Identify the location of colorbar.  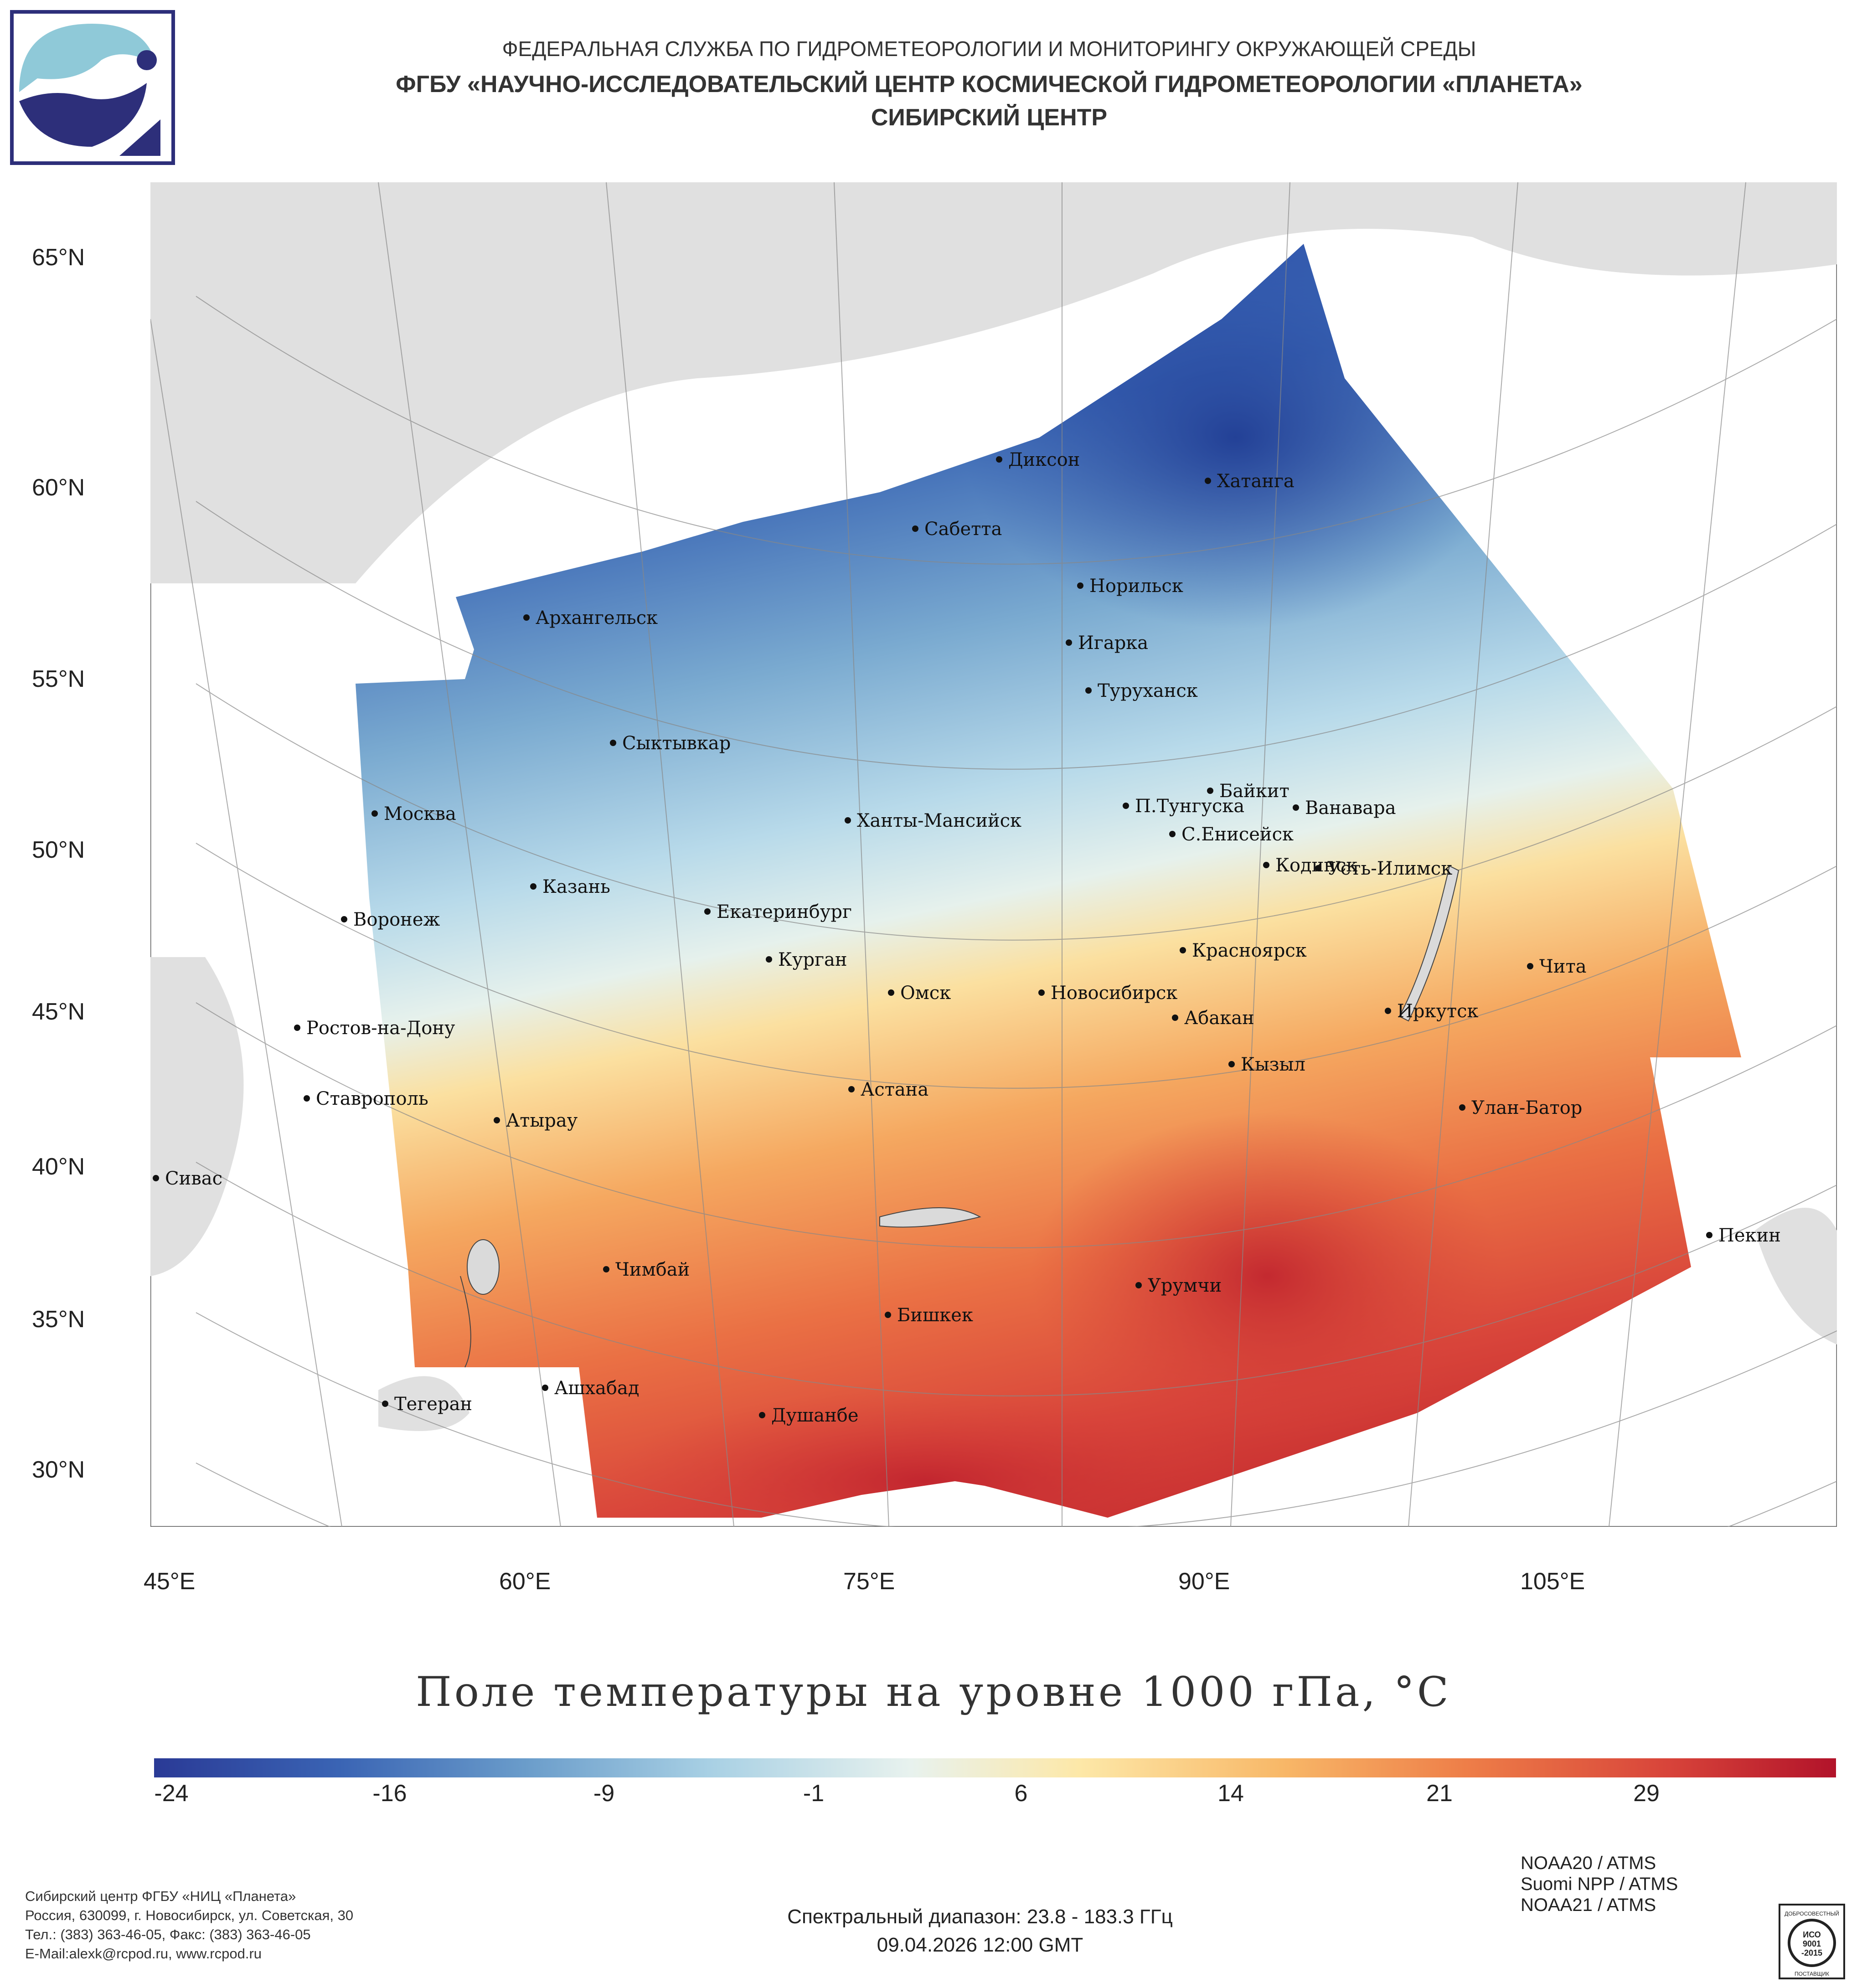
(995, 1768).